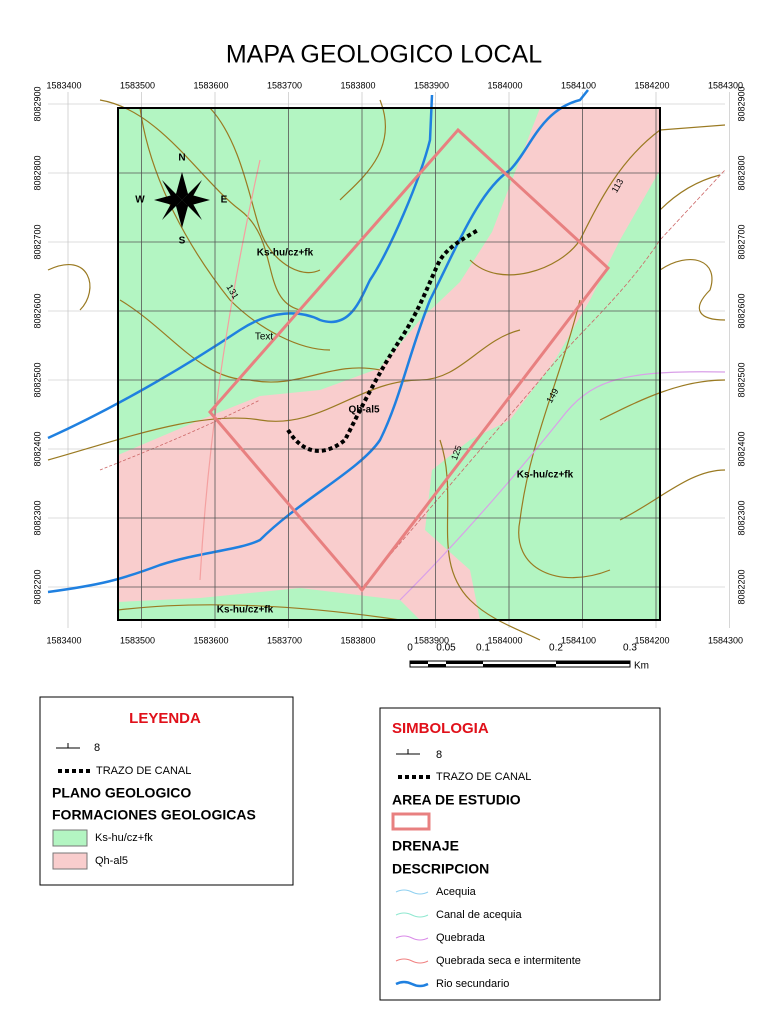 The image size is (768, 1024). I want to click on symbology-item: Rio secundario, so click(472, 984).